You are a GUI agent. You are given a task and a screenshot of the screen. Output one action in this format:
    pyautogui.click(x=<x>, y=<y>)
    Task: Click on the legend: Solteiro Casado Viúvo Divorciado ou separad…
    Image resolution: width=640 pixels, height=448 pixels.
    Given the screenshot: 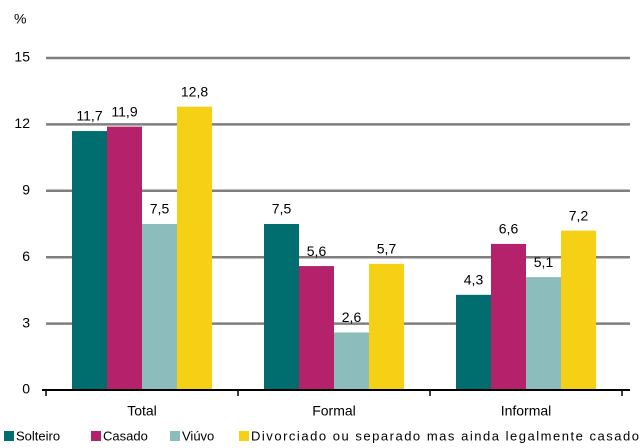 What is the action you would take?
    pyautogui.click(x=321, y=435)
    